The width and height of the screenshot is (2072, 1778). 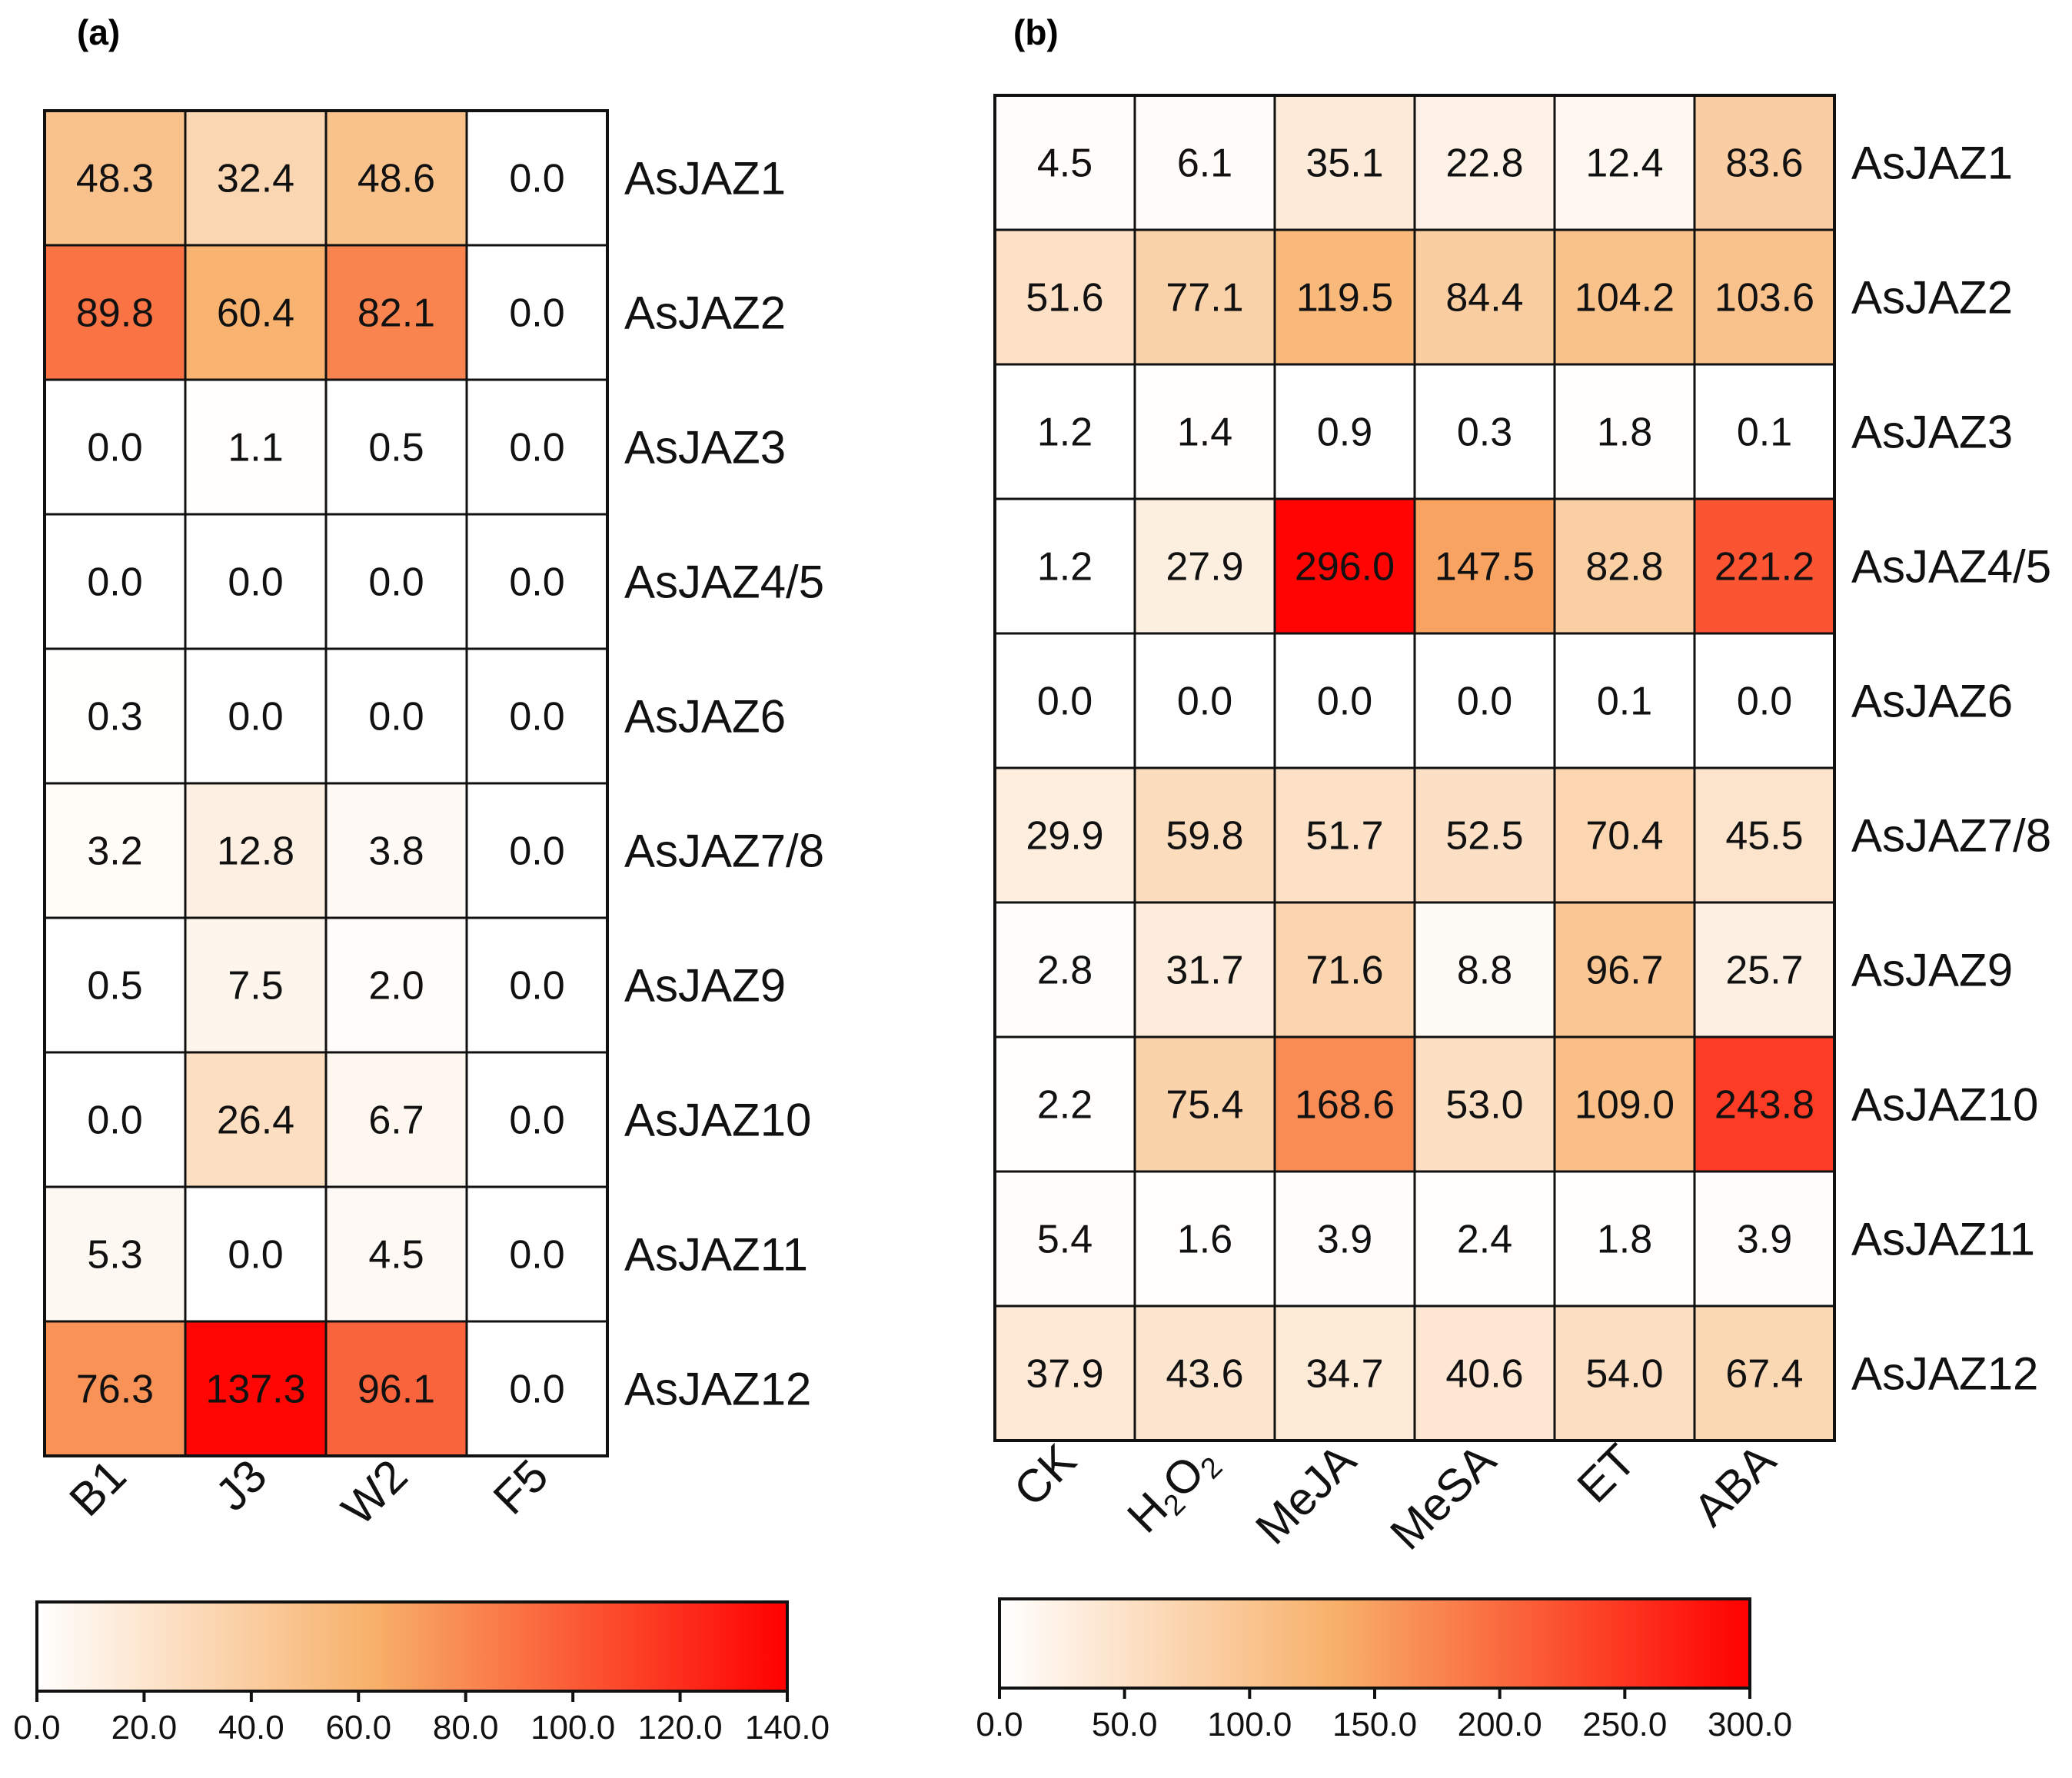 I want to click on colorbar-tick-label: 60.0, so click(x=358, y=1728).